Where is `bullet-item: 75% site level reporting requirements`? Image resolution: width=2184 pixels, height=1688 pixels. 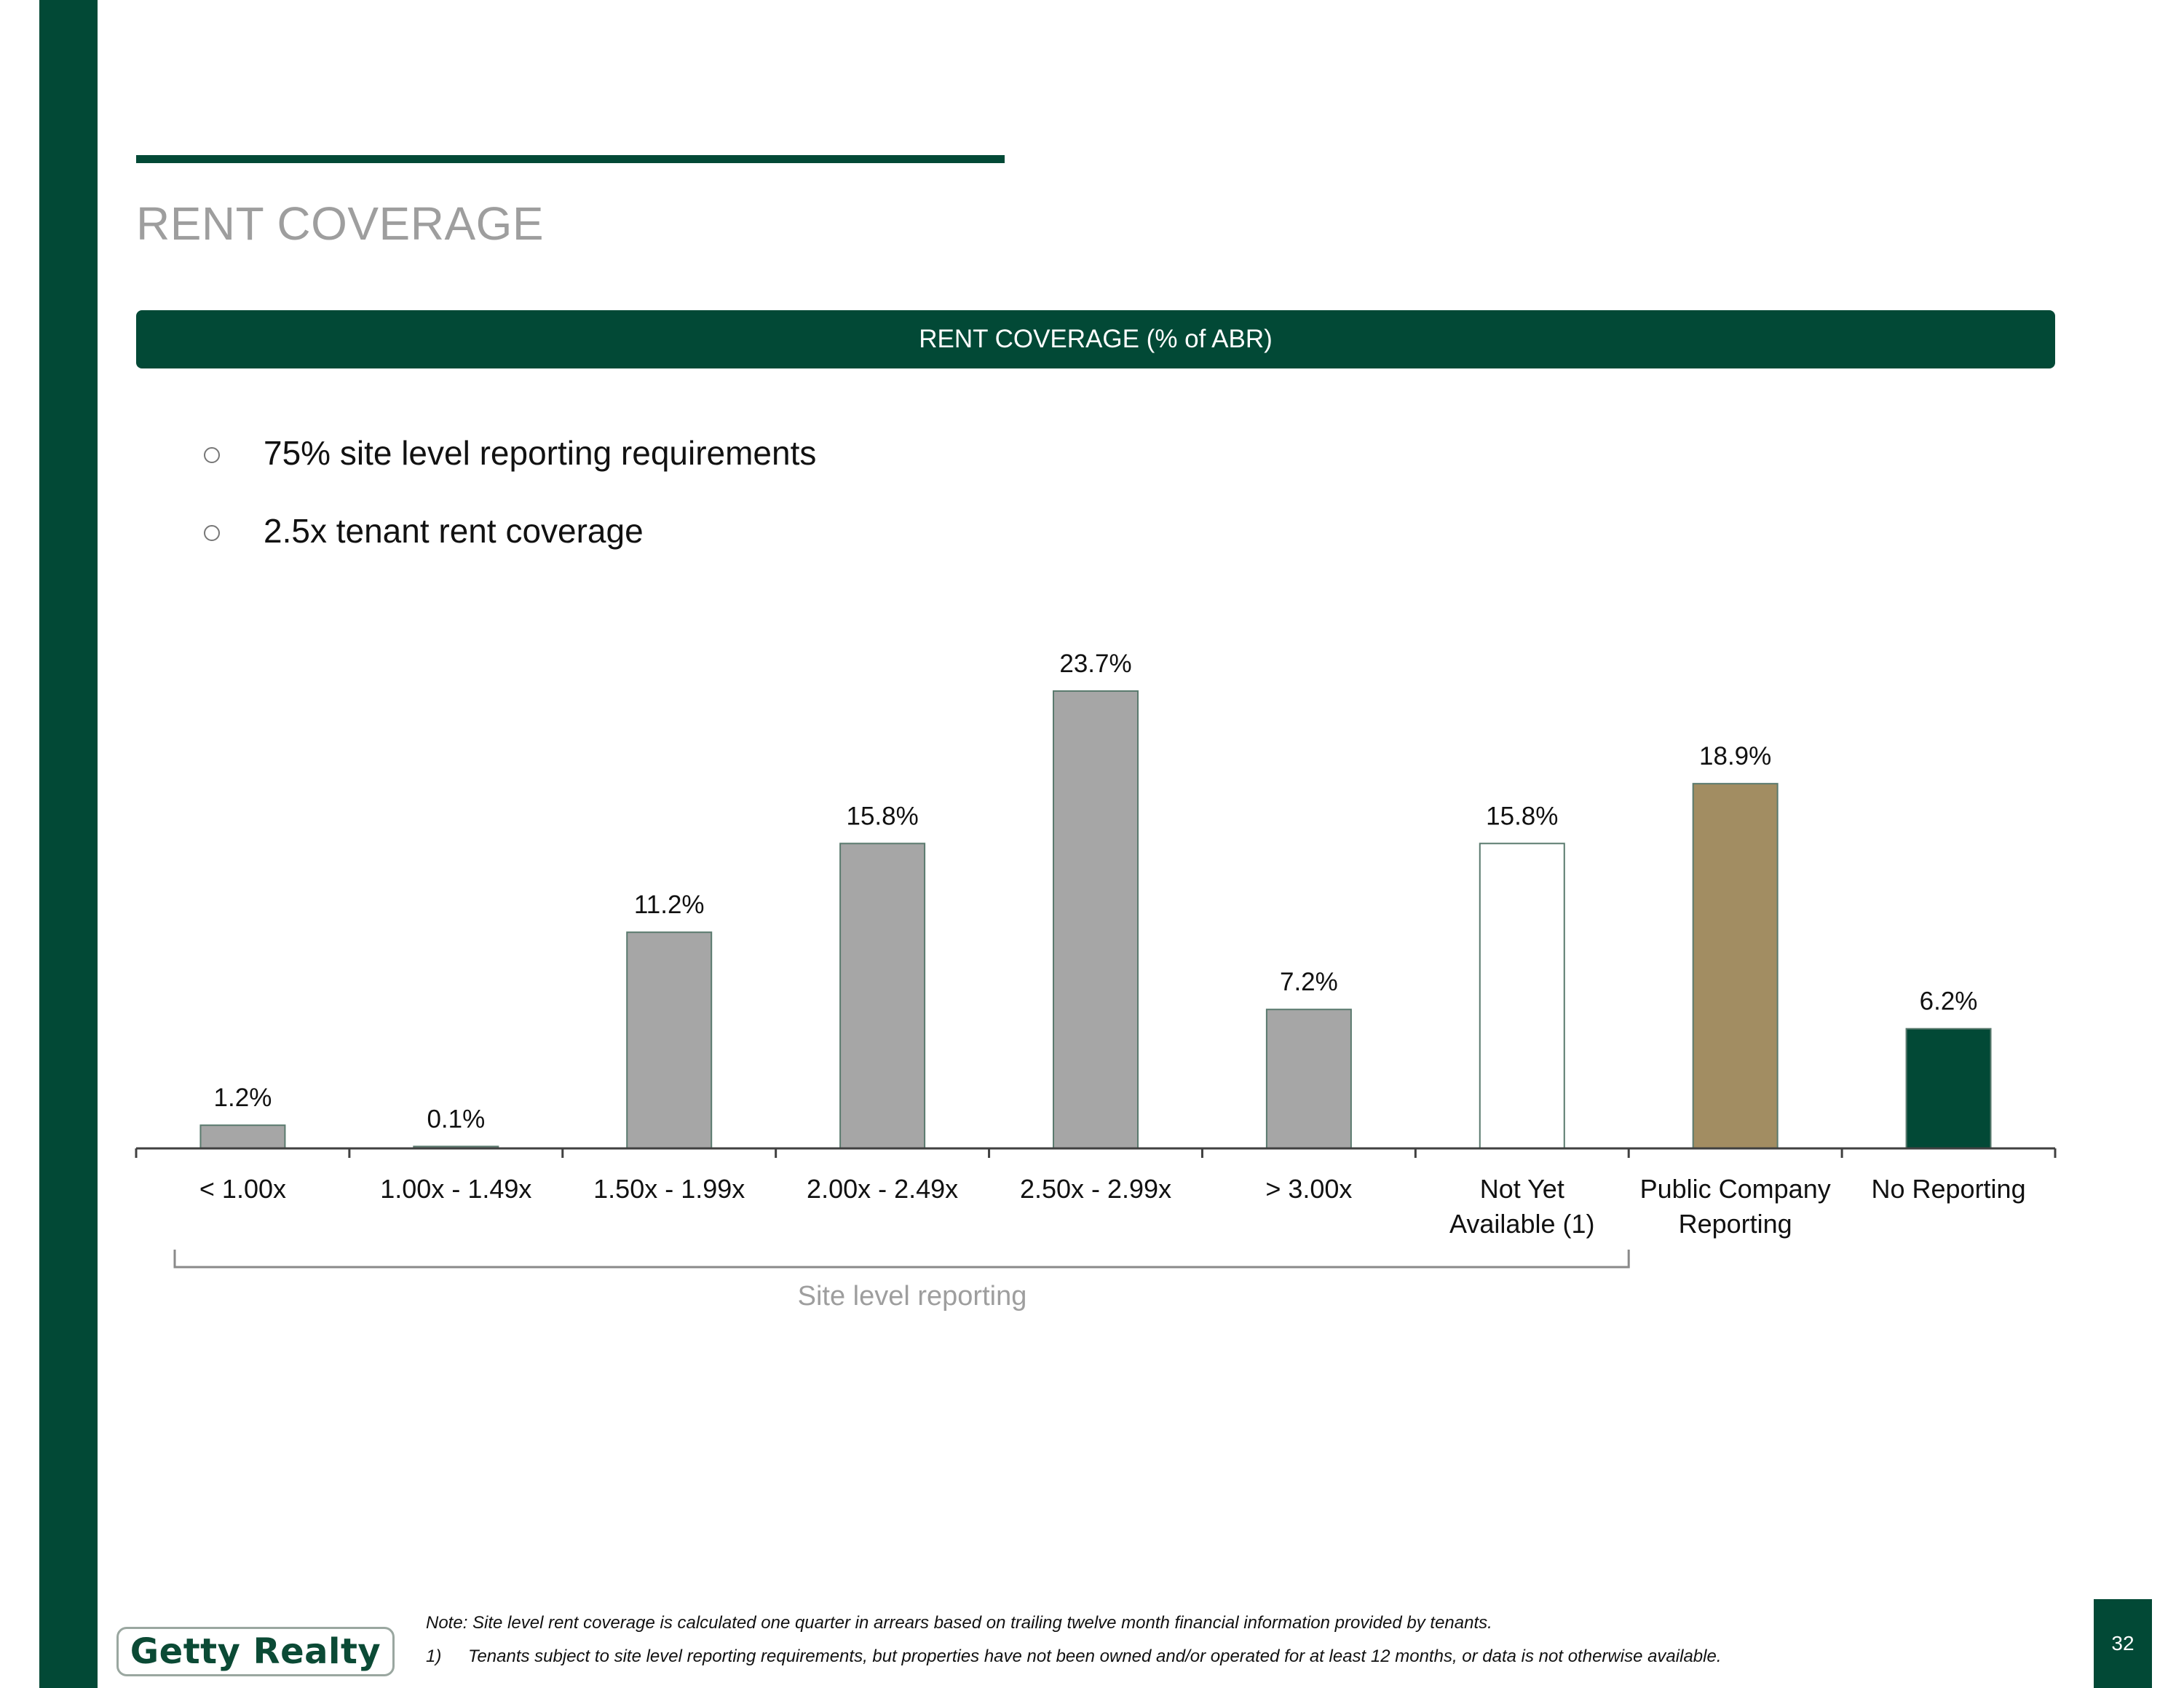
bullet-item: 75% site level reporting requirements is located at coordinates (510, 453).